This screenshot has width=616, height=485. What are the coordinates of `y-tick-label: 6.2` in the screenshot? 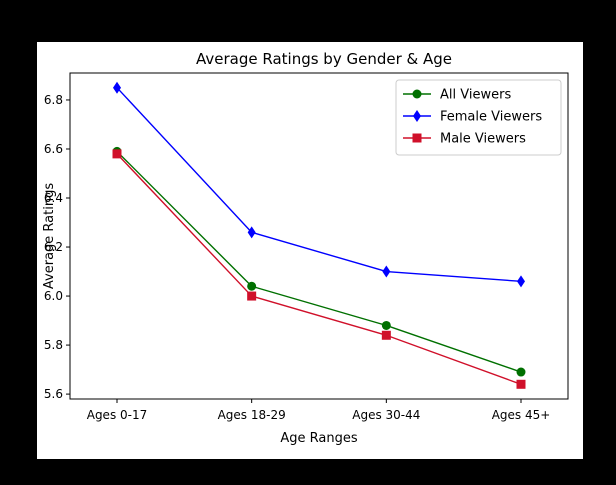 It's located at (53, 247).